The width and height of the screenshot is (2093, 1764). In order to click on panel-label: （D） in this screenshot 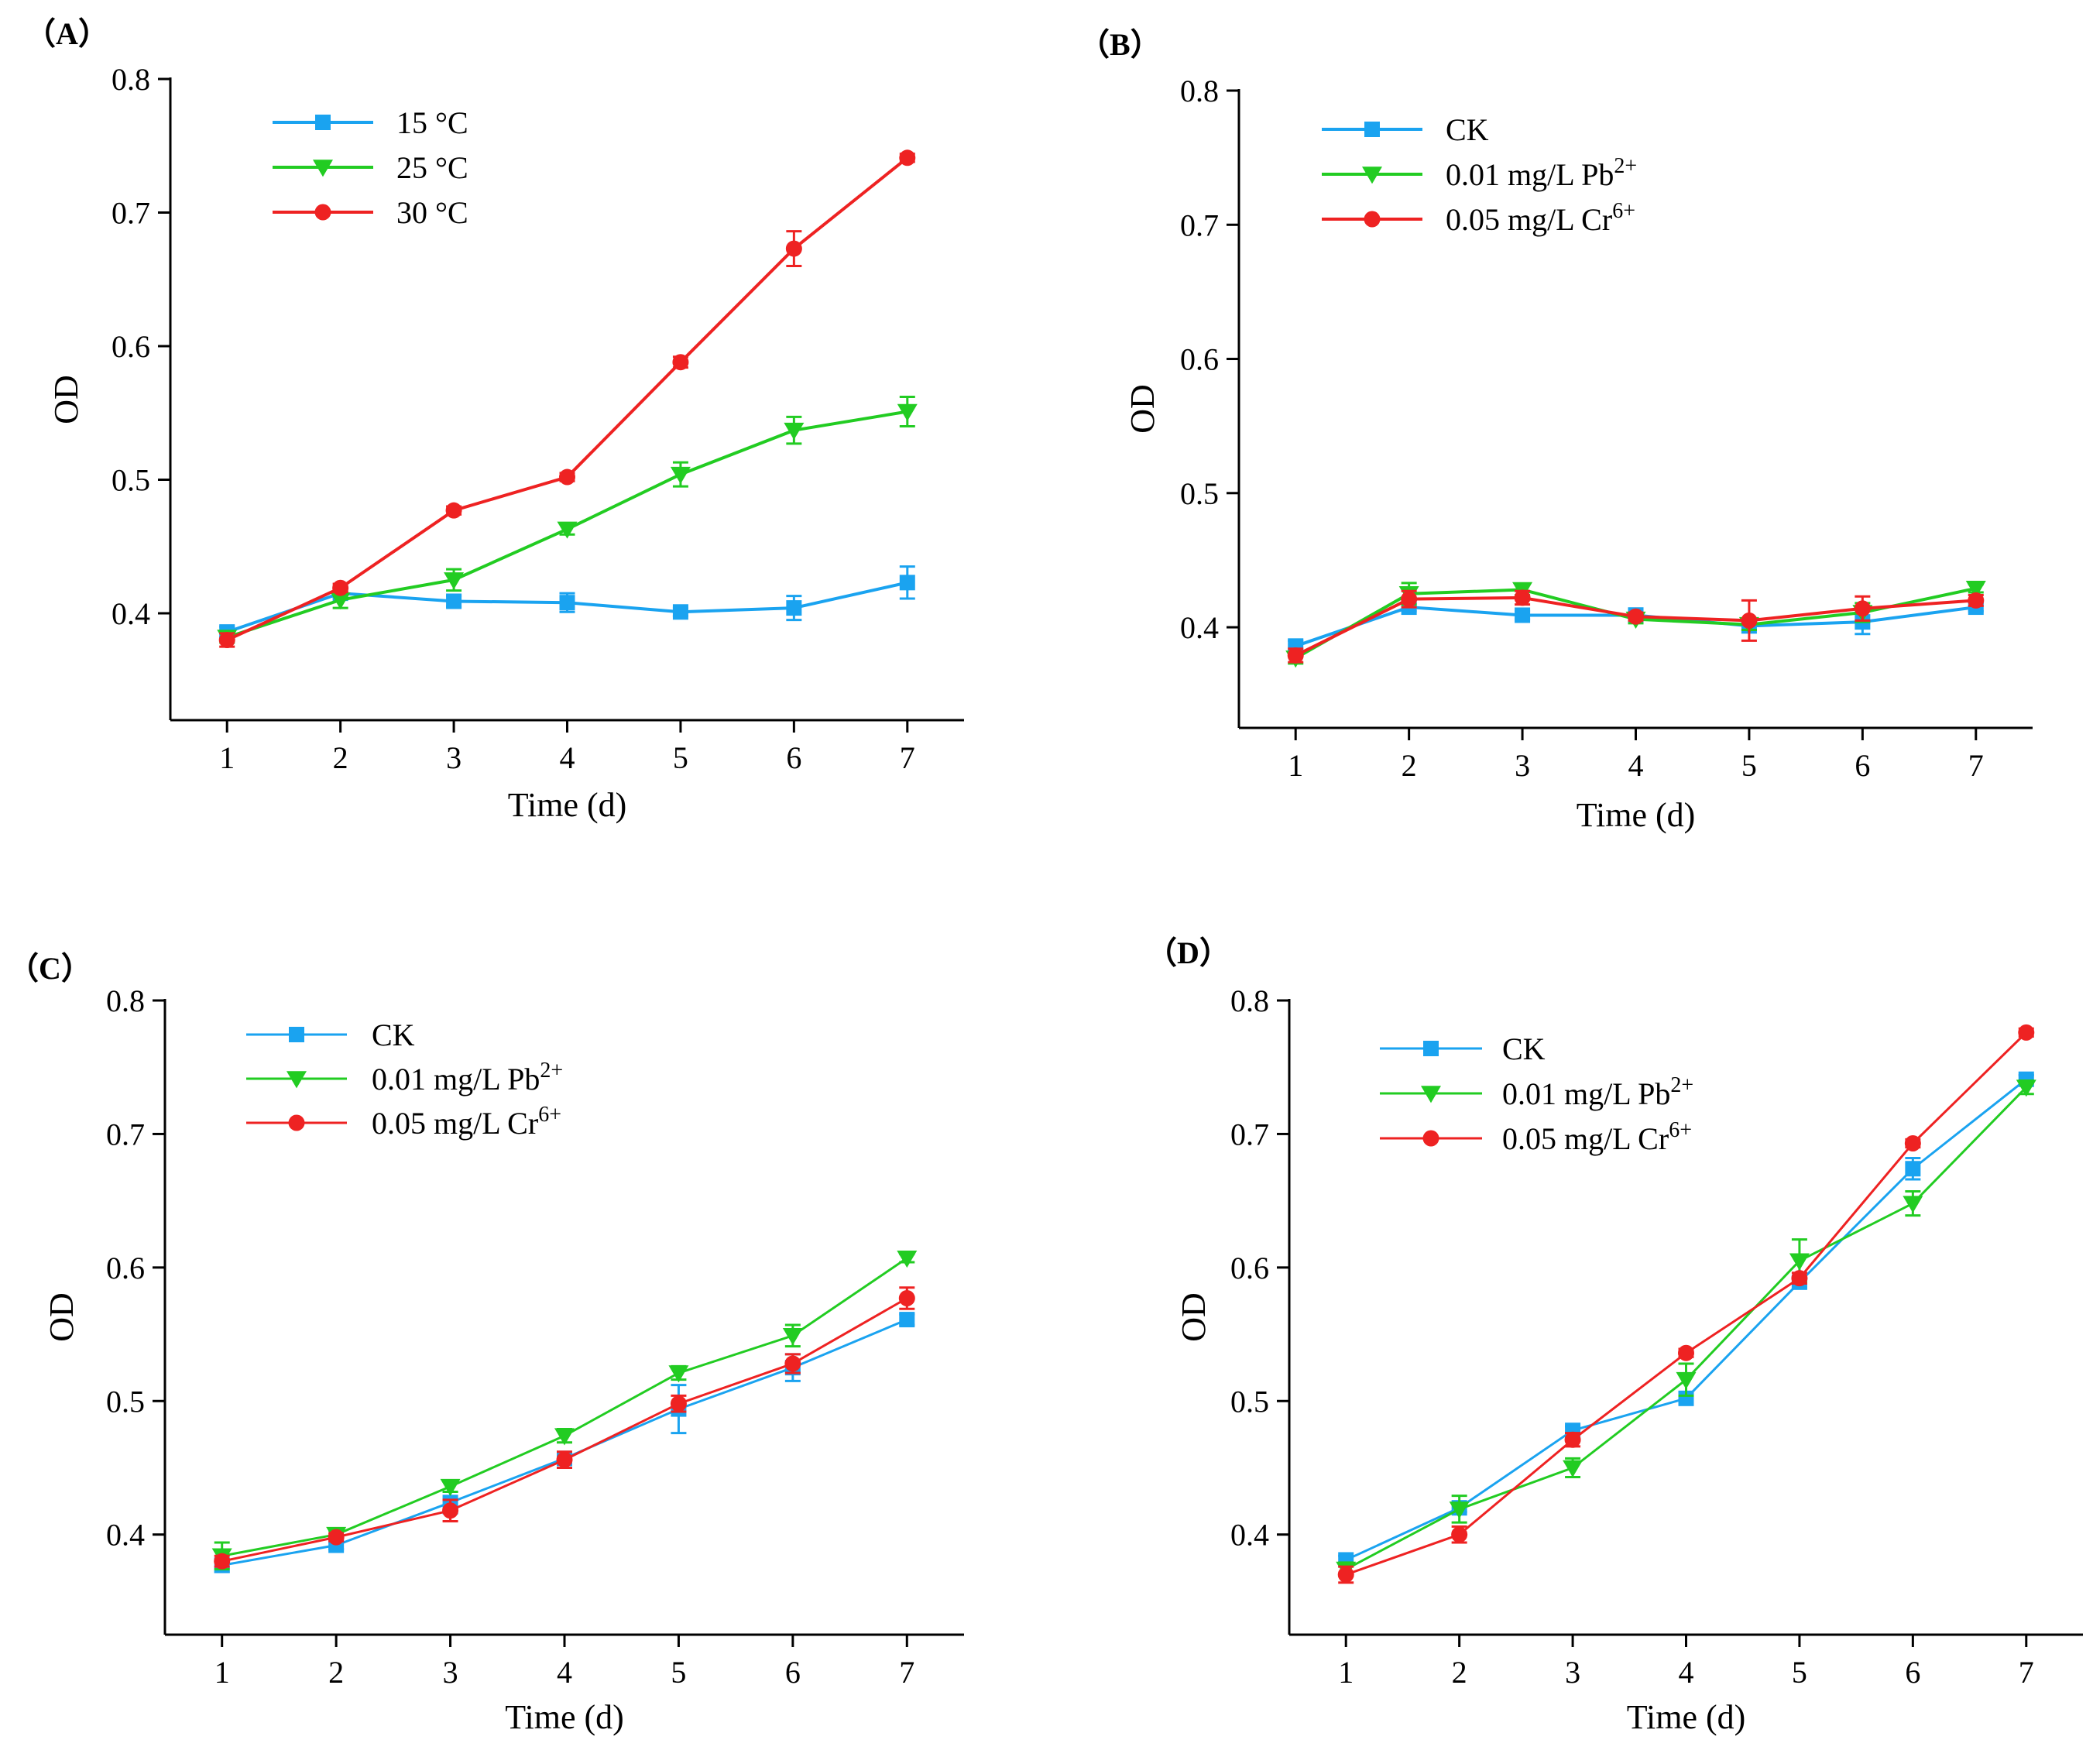, I will do `click(1188, 952)`.